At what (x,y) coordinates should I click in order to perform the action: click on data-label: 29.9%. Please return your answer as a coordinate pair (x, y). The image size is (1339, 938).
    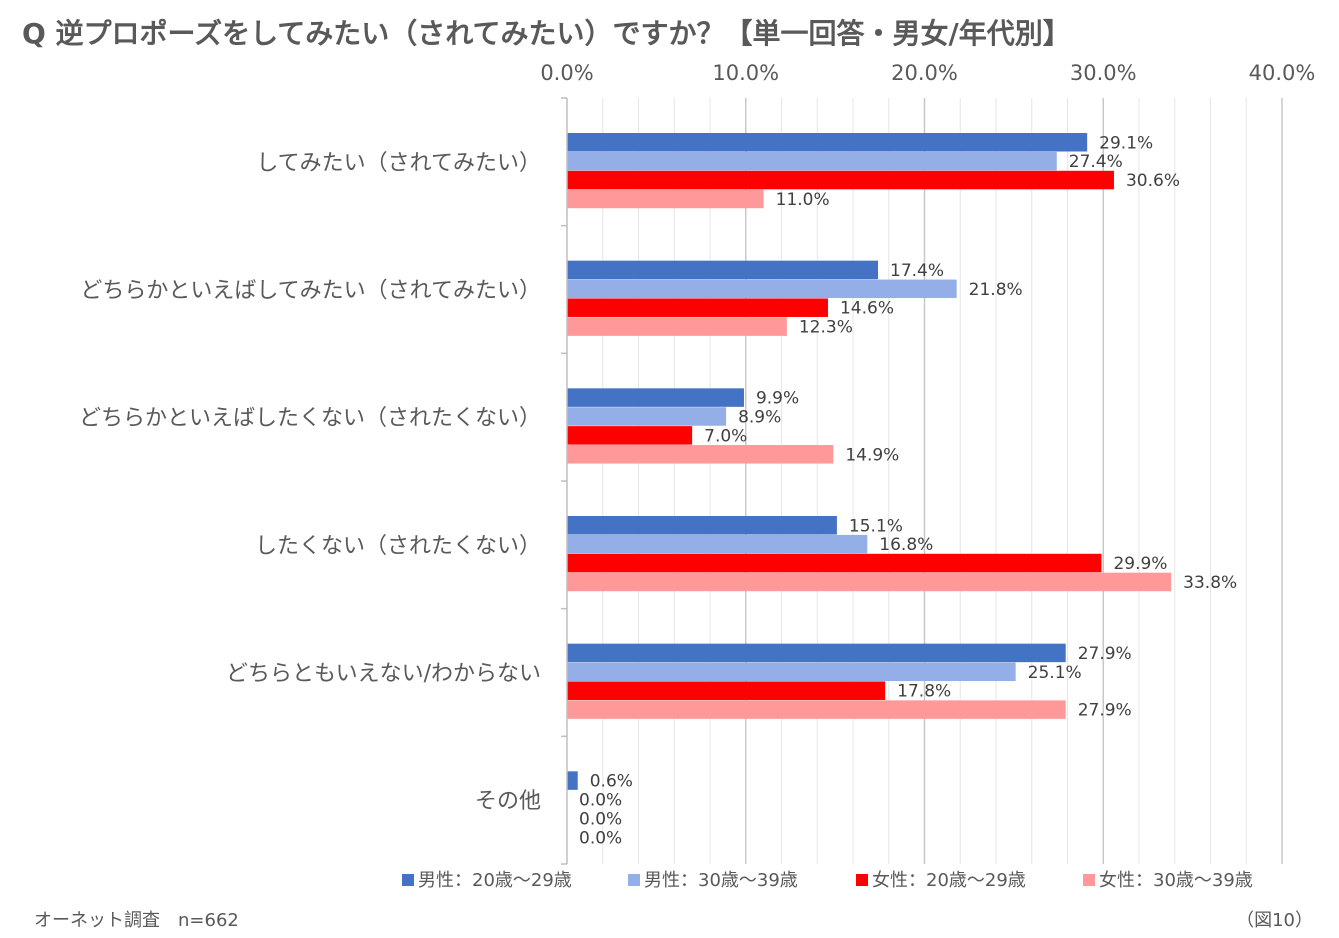
    Looking at the image, I should click on (1140, 564).